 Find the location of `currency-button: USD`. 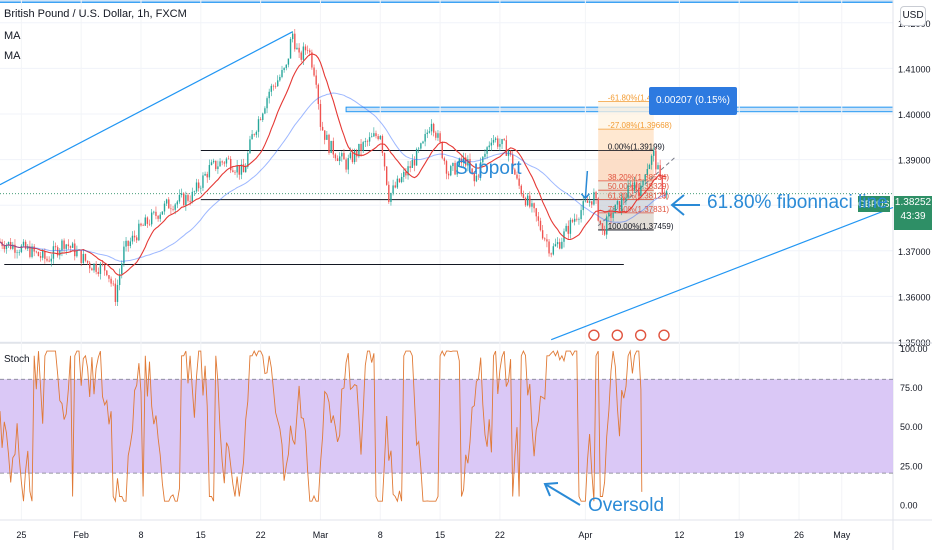

currency-button: USD is located at coordinates (913, 16).